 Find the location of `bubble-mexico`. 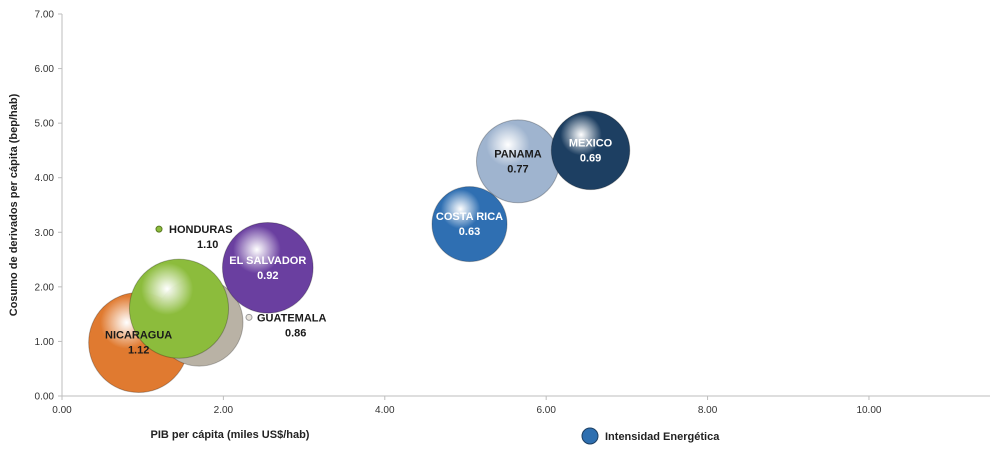

bubble-mexico is located at coordinates (590, 150).